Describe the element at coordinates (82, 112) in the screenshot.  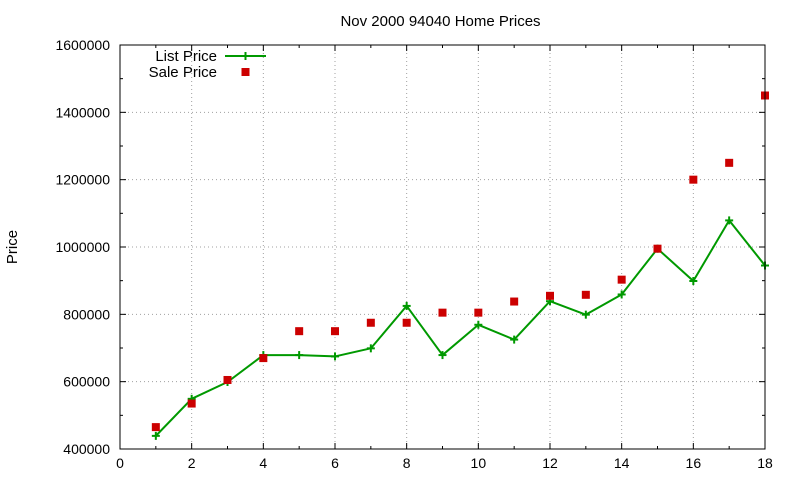
I see `y-tick-label: 1400000` at that location.